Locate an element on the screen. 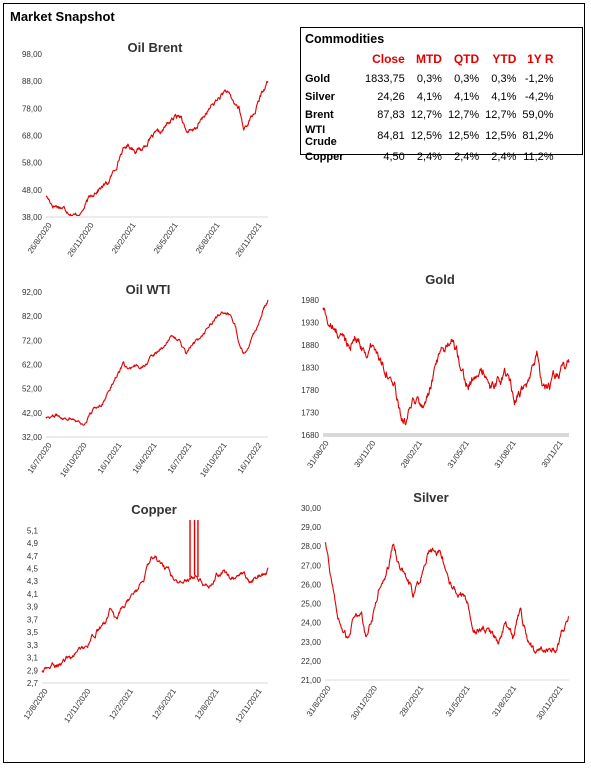 This screenshot has height=770, width=591. y-tick-label: 3,9 is located at coordinates (33, 607).